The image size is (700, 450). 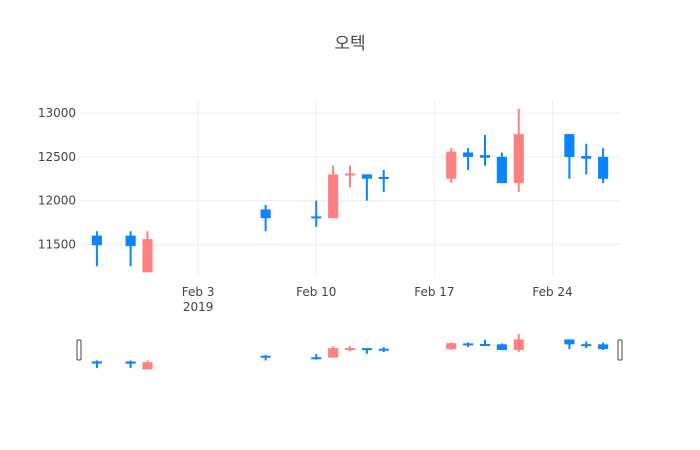 What do you see at coordinates (57, 201) in the screenshot?
I see `y-tick-label: 12000` at bounding box center [57, 201].